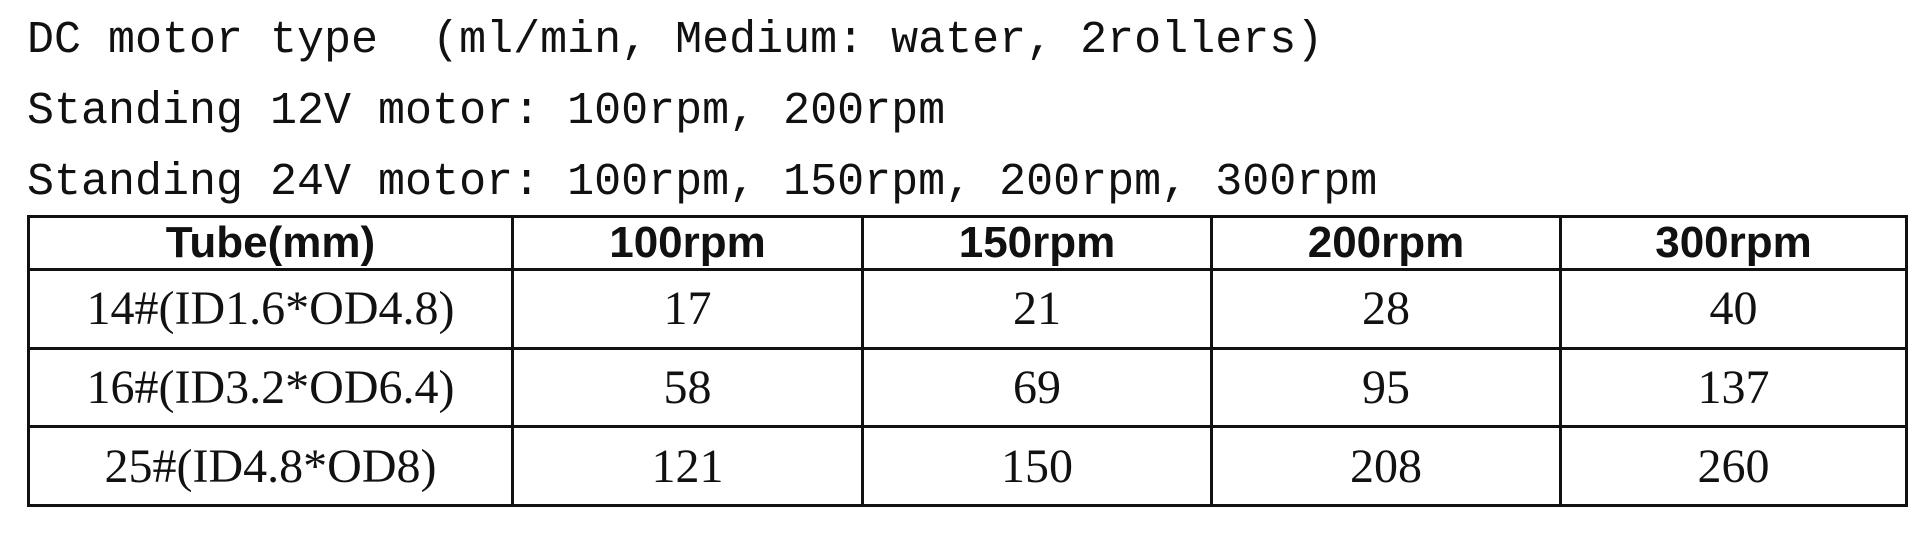  What do you see at coordinates (1733, 466) in the screenshot?
I see `table-cell: 260` at bounding box center [1733, 466].